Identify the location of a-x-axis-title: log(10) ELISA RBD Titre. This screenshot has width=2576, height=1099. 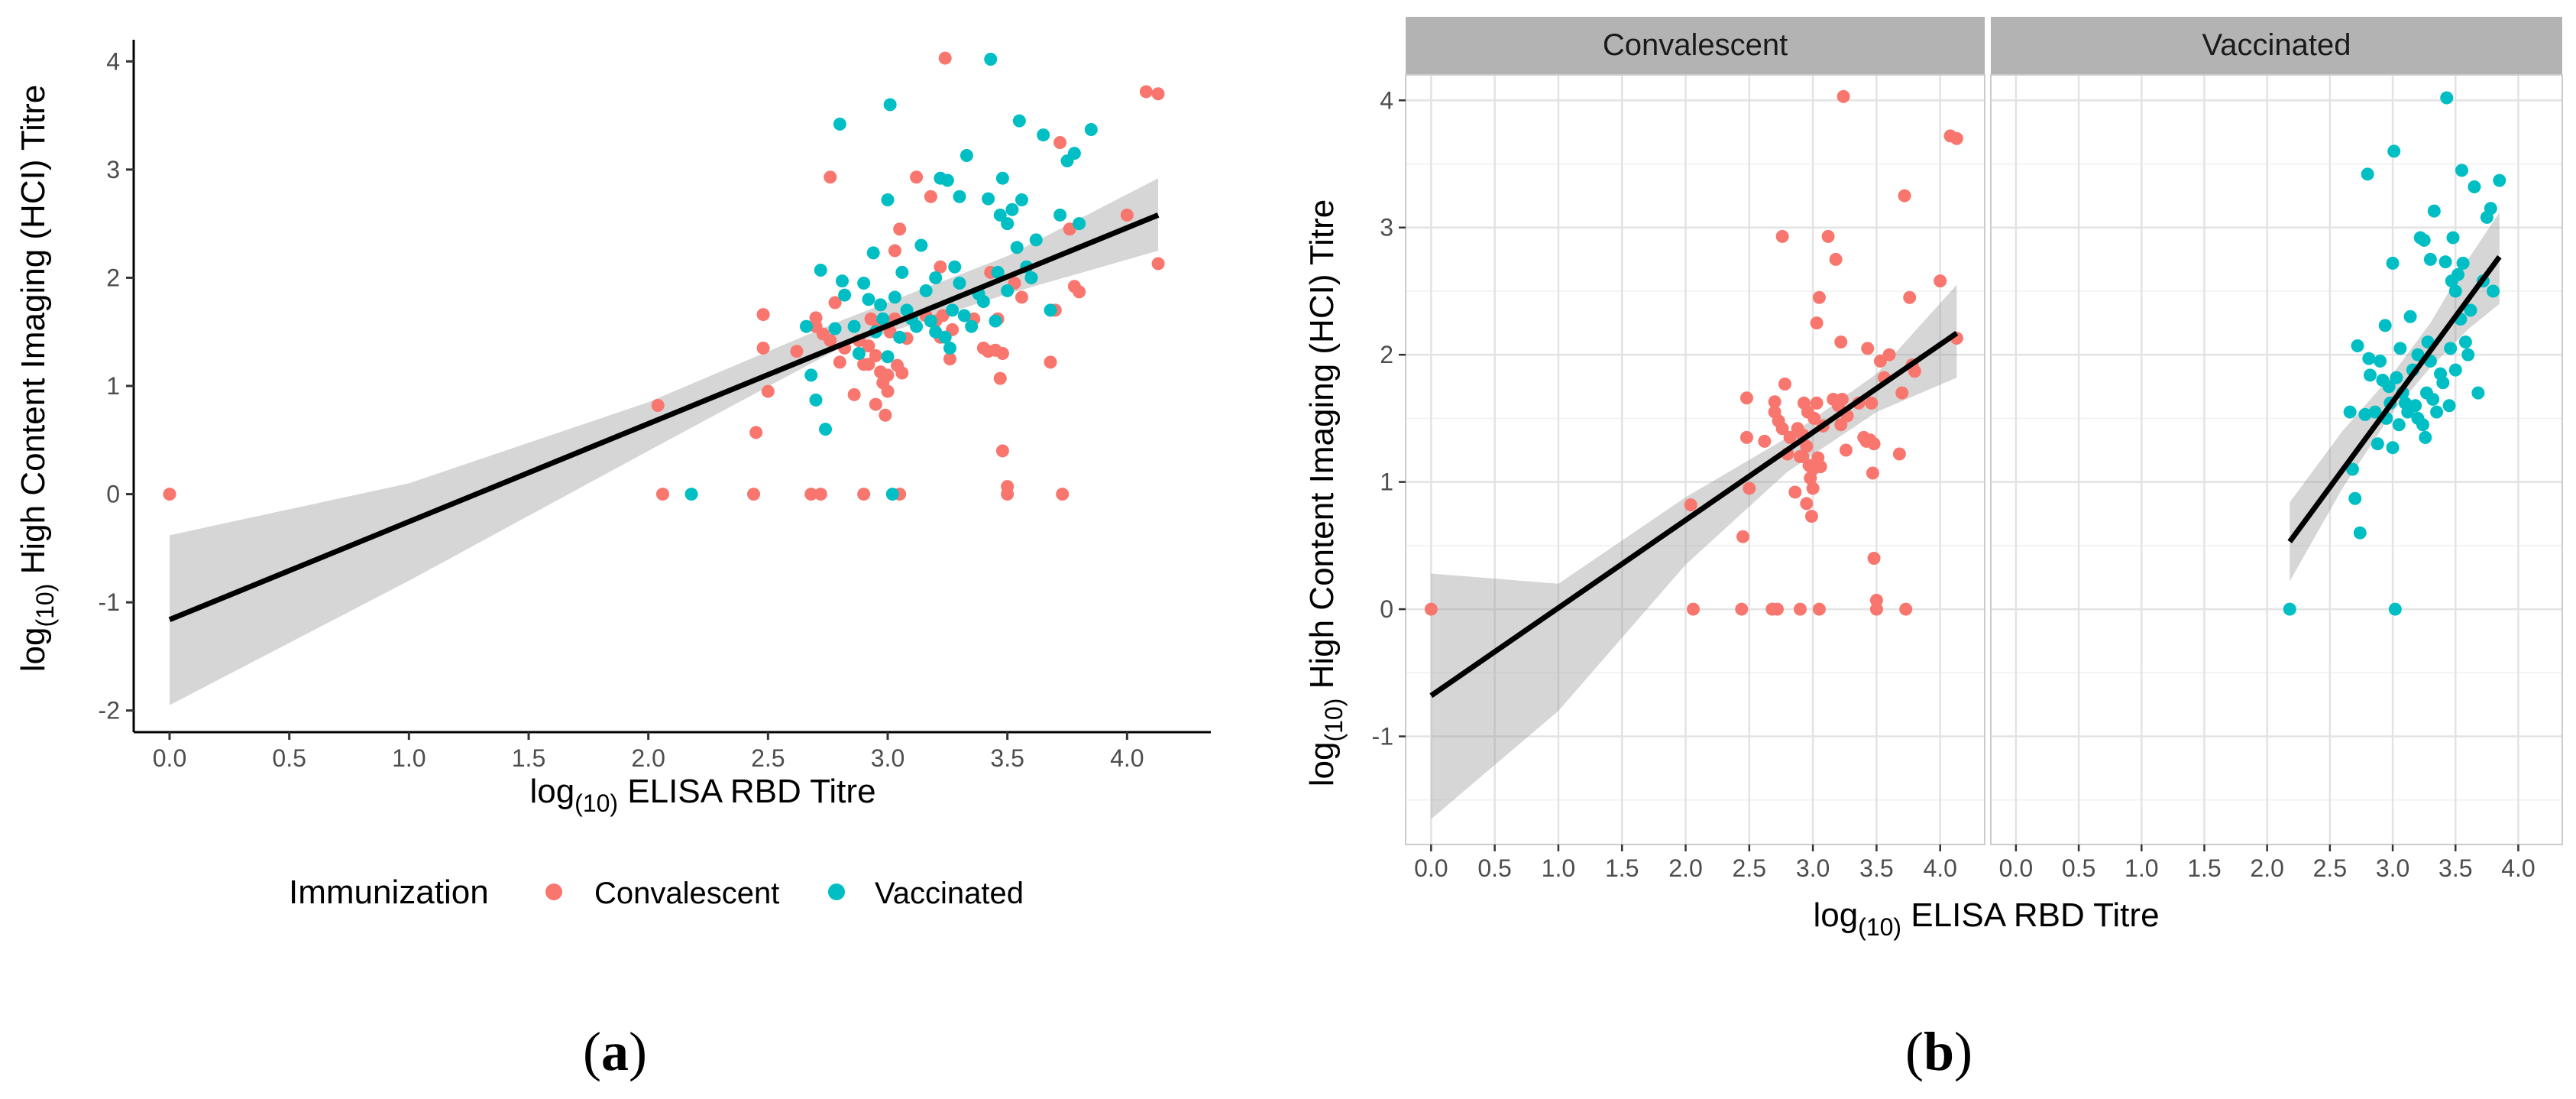
(702, 795).